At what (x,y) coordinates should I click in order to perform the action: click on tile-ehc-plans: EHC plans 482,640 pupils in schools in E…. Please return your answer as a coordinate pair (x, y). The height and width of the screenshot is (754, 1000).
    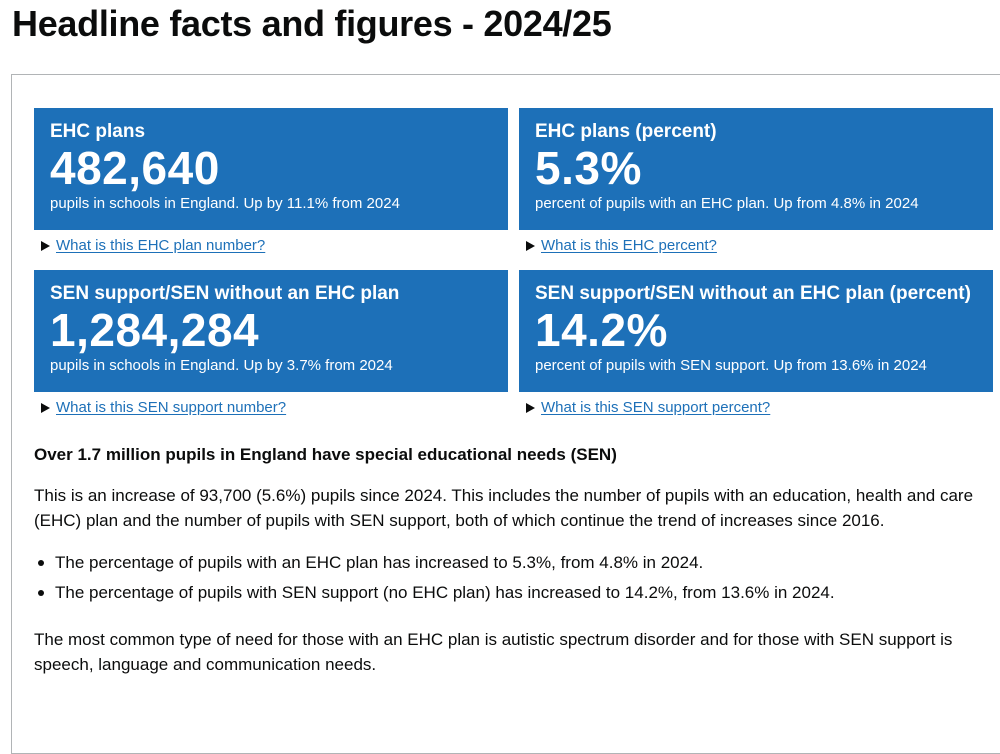
    Looking at the image, I should click on (271, 169).